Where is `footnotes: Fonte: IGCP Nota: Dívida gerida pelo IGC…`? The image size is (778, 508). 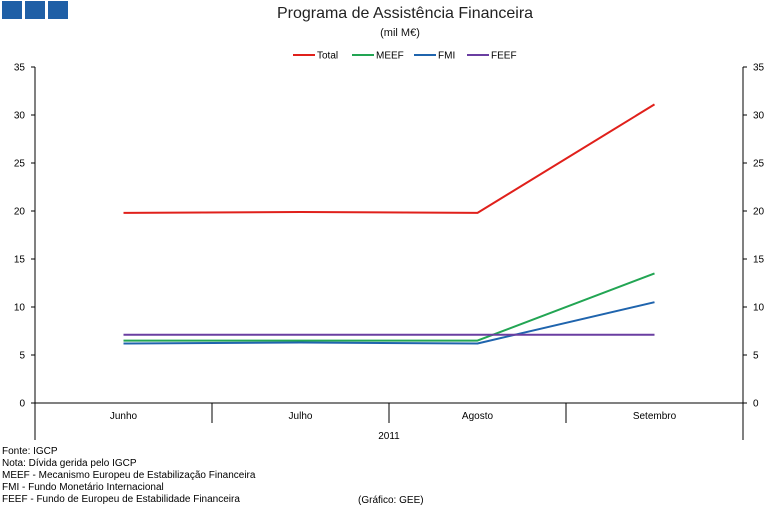 footnotes: Fonte: IGCP Nota: Dívida gerida pelo IGC… is located at coordinates (128, 476).